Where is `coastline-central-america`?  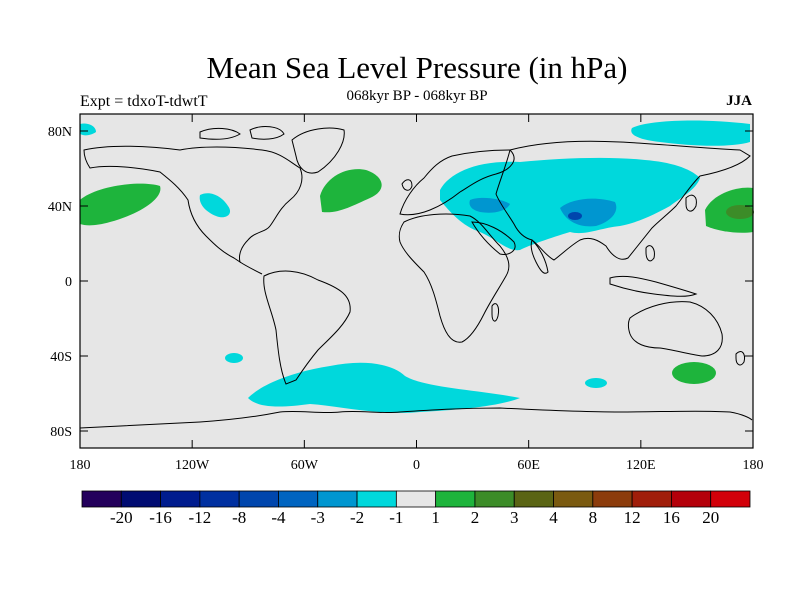
coastline-central-america is located at coordinates (251, 268).